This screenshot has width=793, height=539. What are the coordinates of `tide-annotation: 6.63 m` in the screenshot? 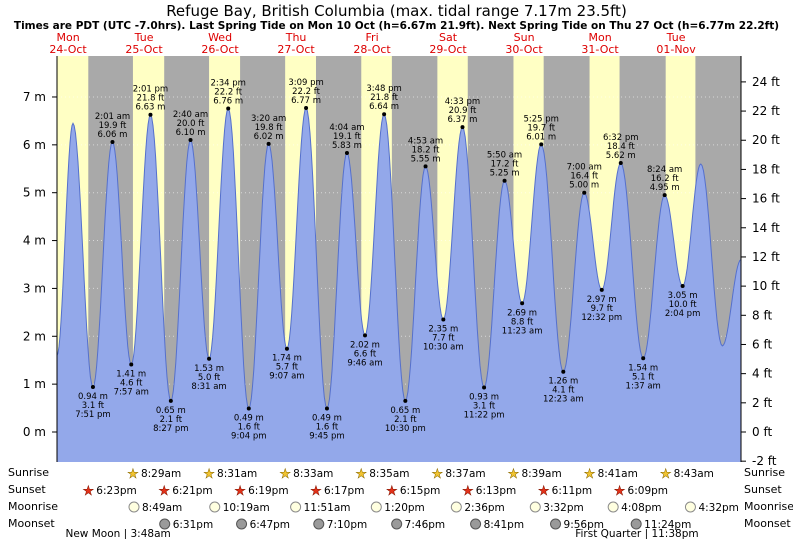 It's located at (151, 108).